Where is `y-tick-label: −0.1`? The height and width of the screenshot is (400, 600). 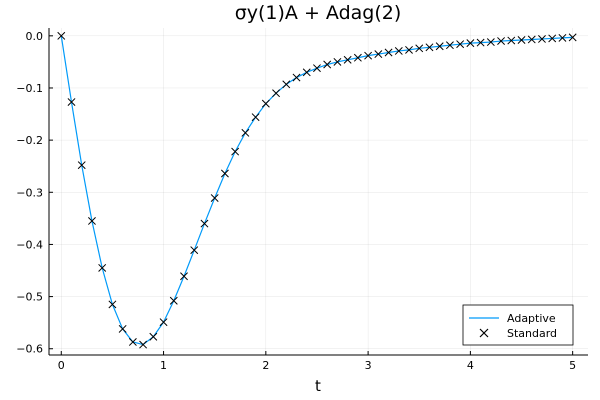
y-tick-label: −0.1 is located at coordinates (29, 88).